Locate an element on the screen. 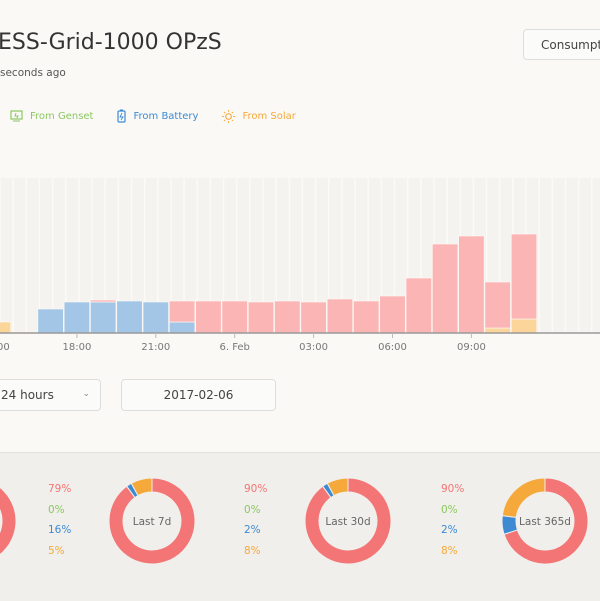 The image size is (600, 601). x-tick-label: 18:00 is located at coordinates (76, 347).